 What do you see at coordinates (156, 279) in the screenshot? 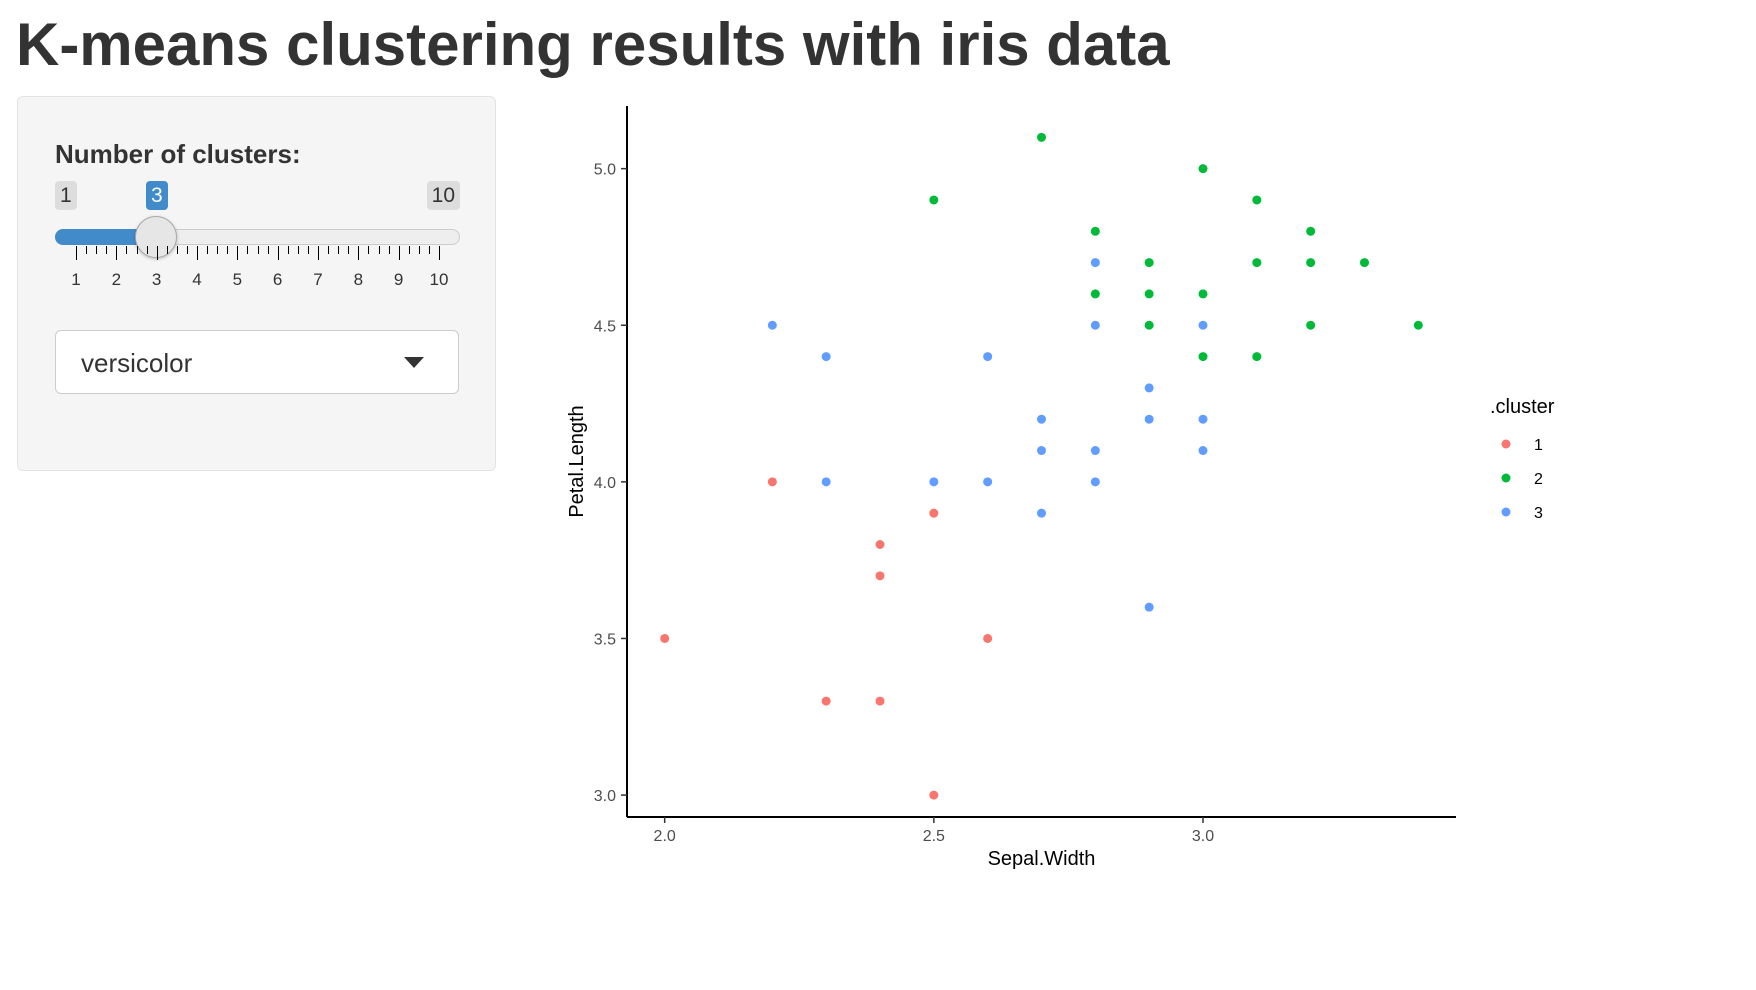
I see `slider-tick-label: 3` at bounding box center [156, 279].